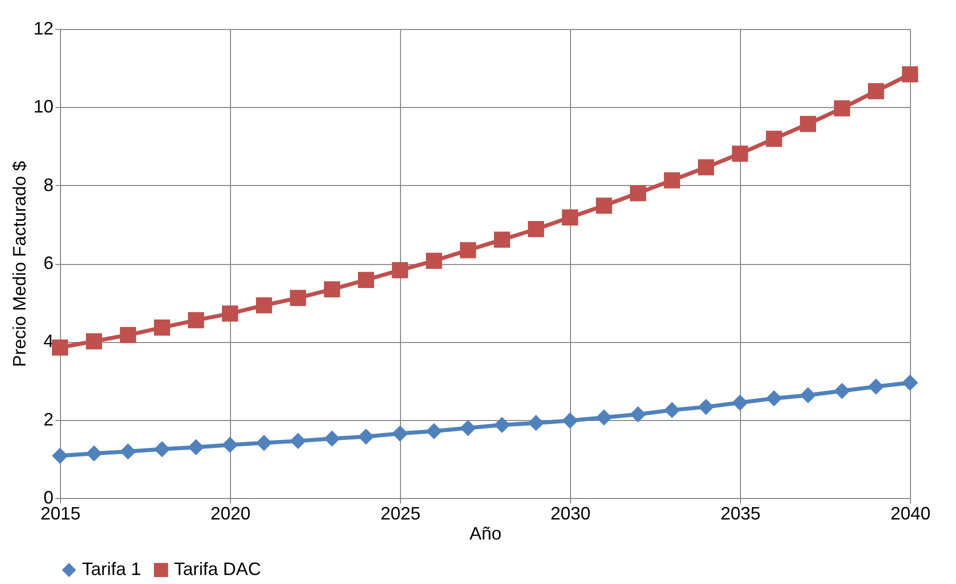 Image resolution: width=956 pixels, height=584 pixels. Describe the element at coordinates (43, 106) in the screenshot. I see `y-tick-label: 10` at that location.